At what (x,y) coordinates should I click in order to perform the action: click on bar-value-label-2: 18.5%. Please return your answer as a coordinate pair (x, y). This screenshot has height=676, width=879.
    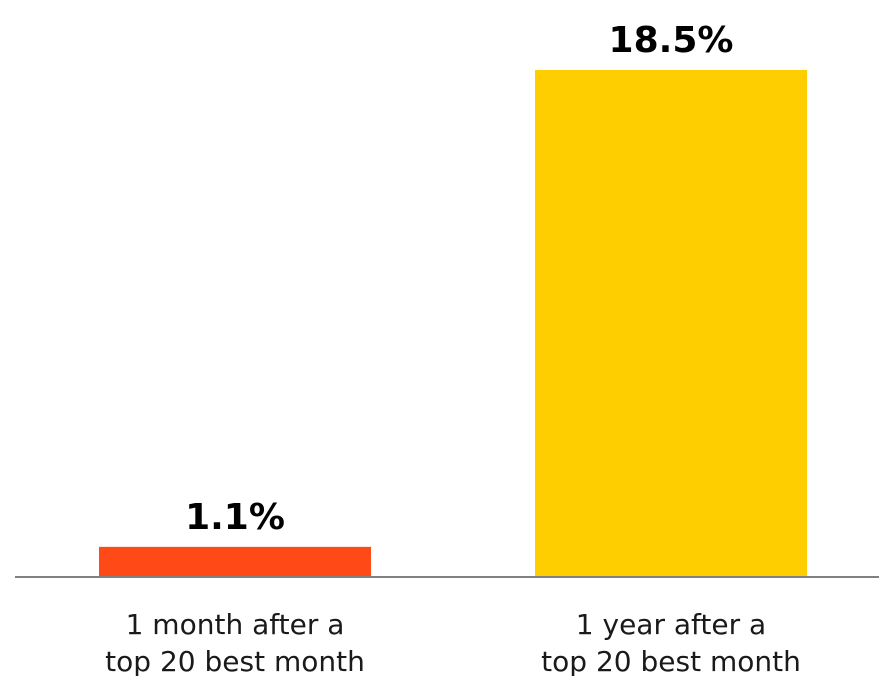
    Looking at the image, I should click on (671, 40).